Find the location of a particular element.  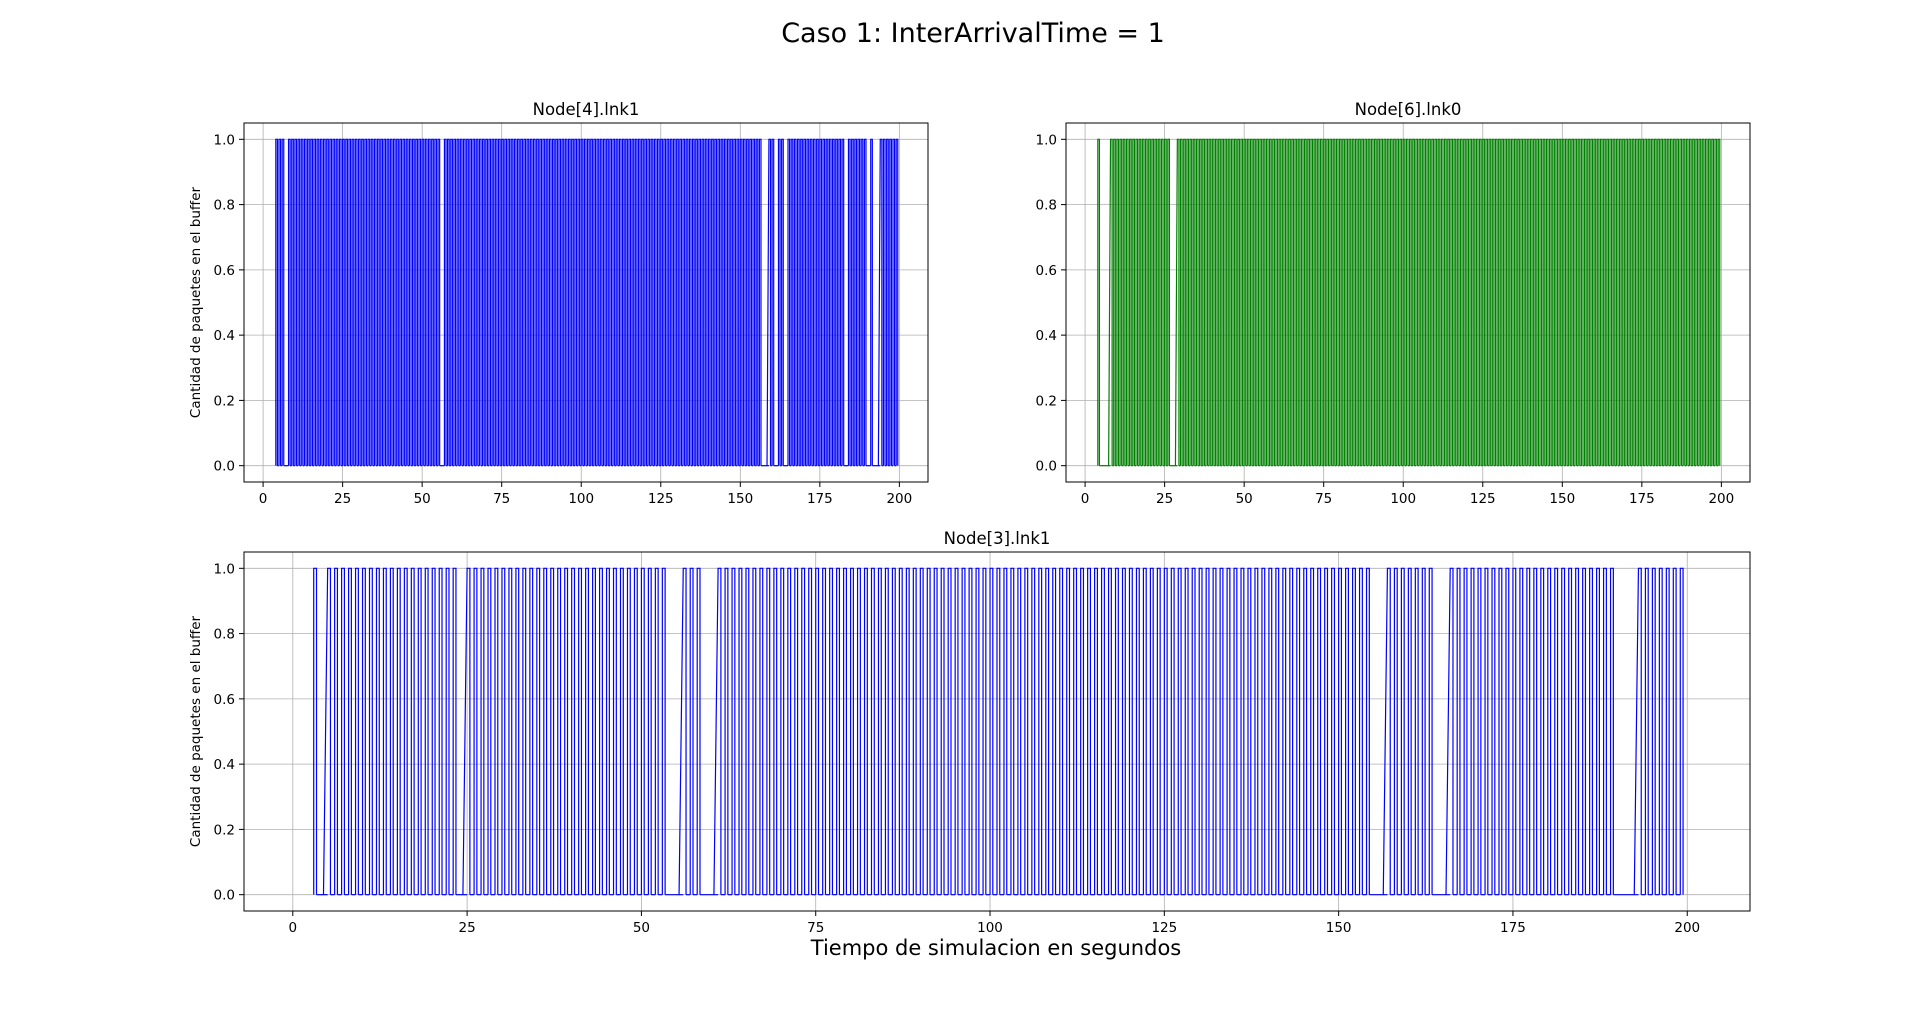

panel-title: Node[6].lnk0 is located at coordinates (1408, 109).